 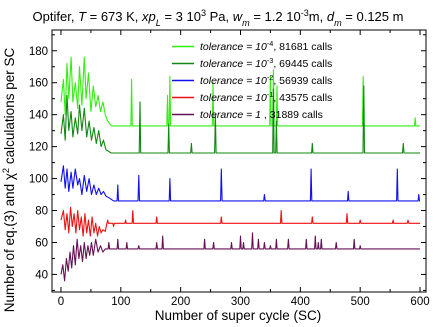 What do you see at coordinates (318, 16) in the screenshot?
I see `text-run: m,` at bounding box center [318, 16].